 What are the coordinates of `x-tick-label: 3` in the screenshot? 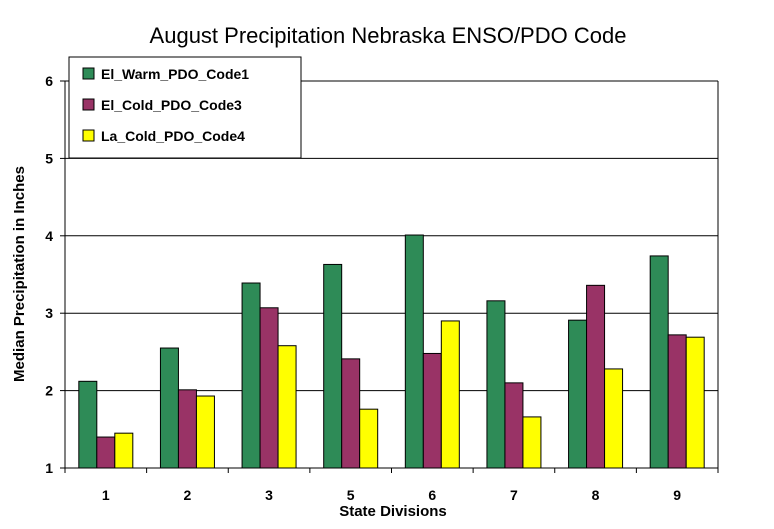 It's located at (269, 495).